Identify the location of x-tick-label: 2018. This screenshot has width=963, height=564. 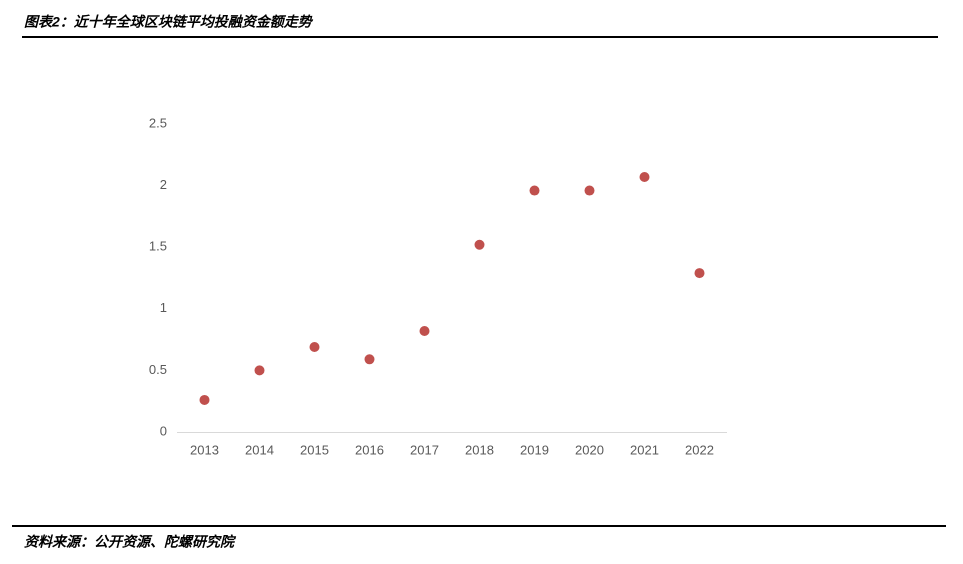
(479, 449).